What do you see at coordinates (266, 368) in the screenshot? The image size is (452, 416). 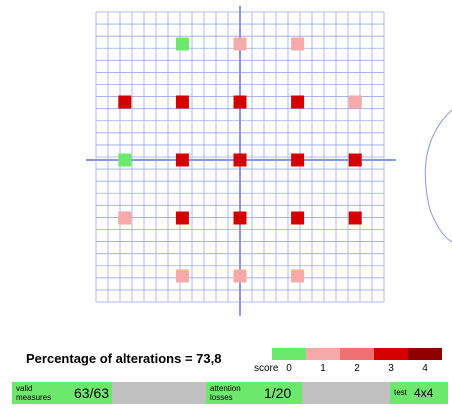 I see `legend-title: score` at bounding box center [266, 368].